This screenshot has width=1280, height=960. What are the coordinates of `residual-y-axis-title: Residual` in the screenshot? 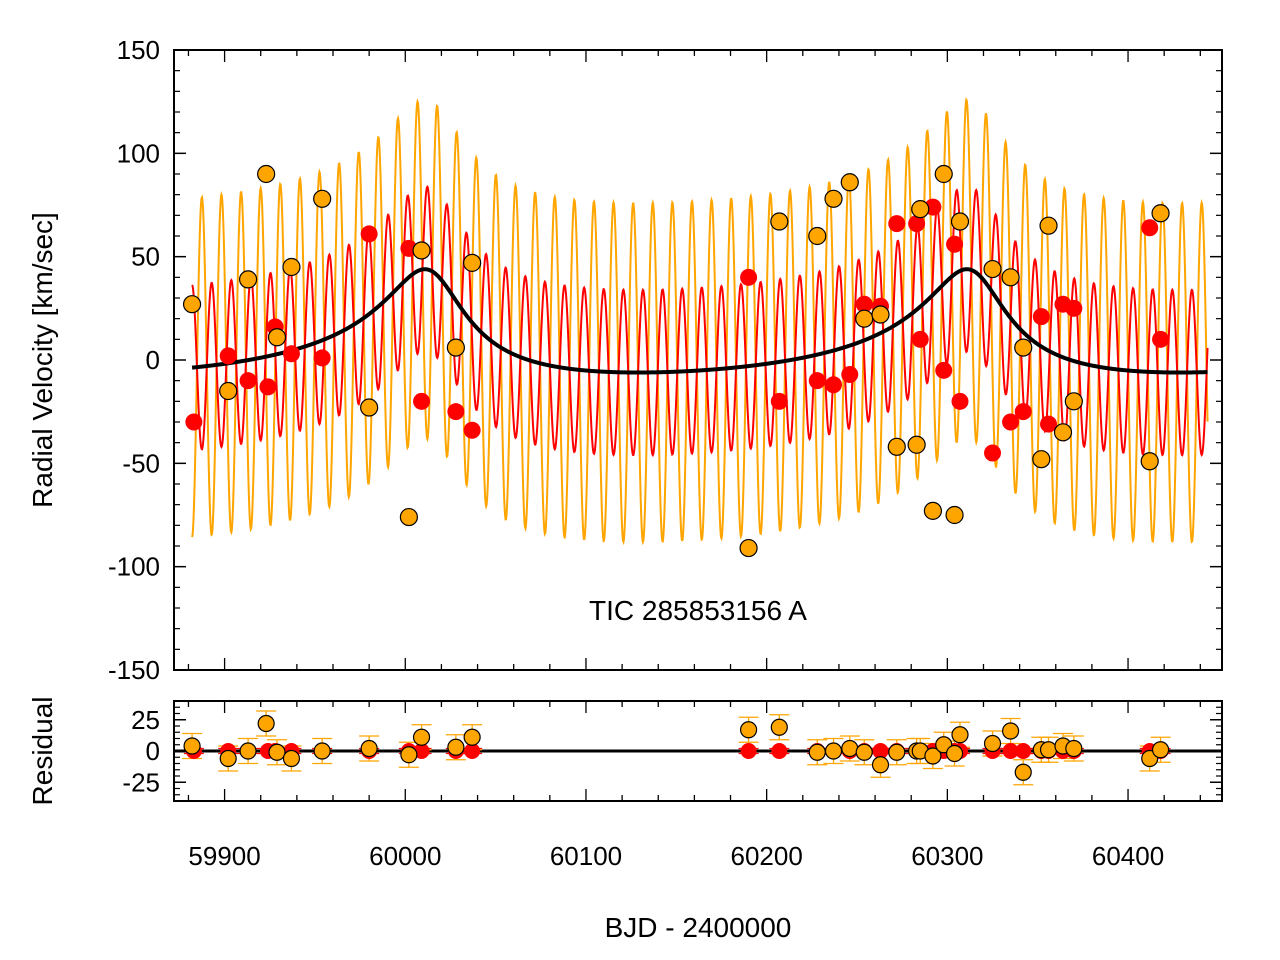 It's located at (42, 751).